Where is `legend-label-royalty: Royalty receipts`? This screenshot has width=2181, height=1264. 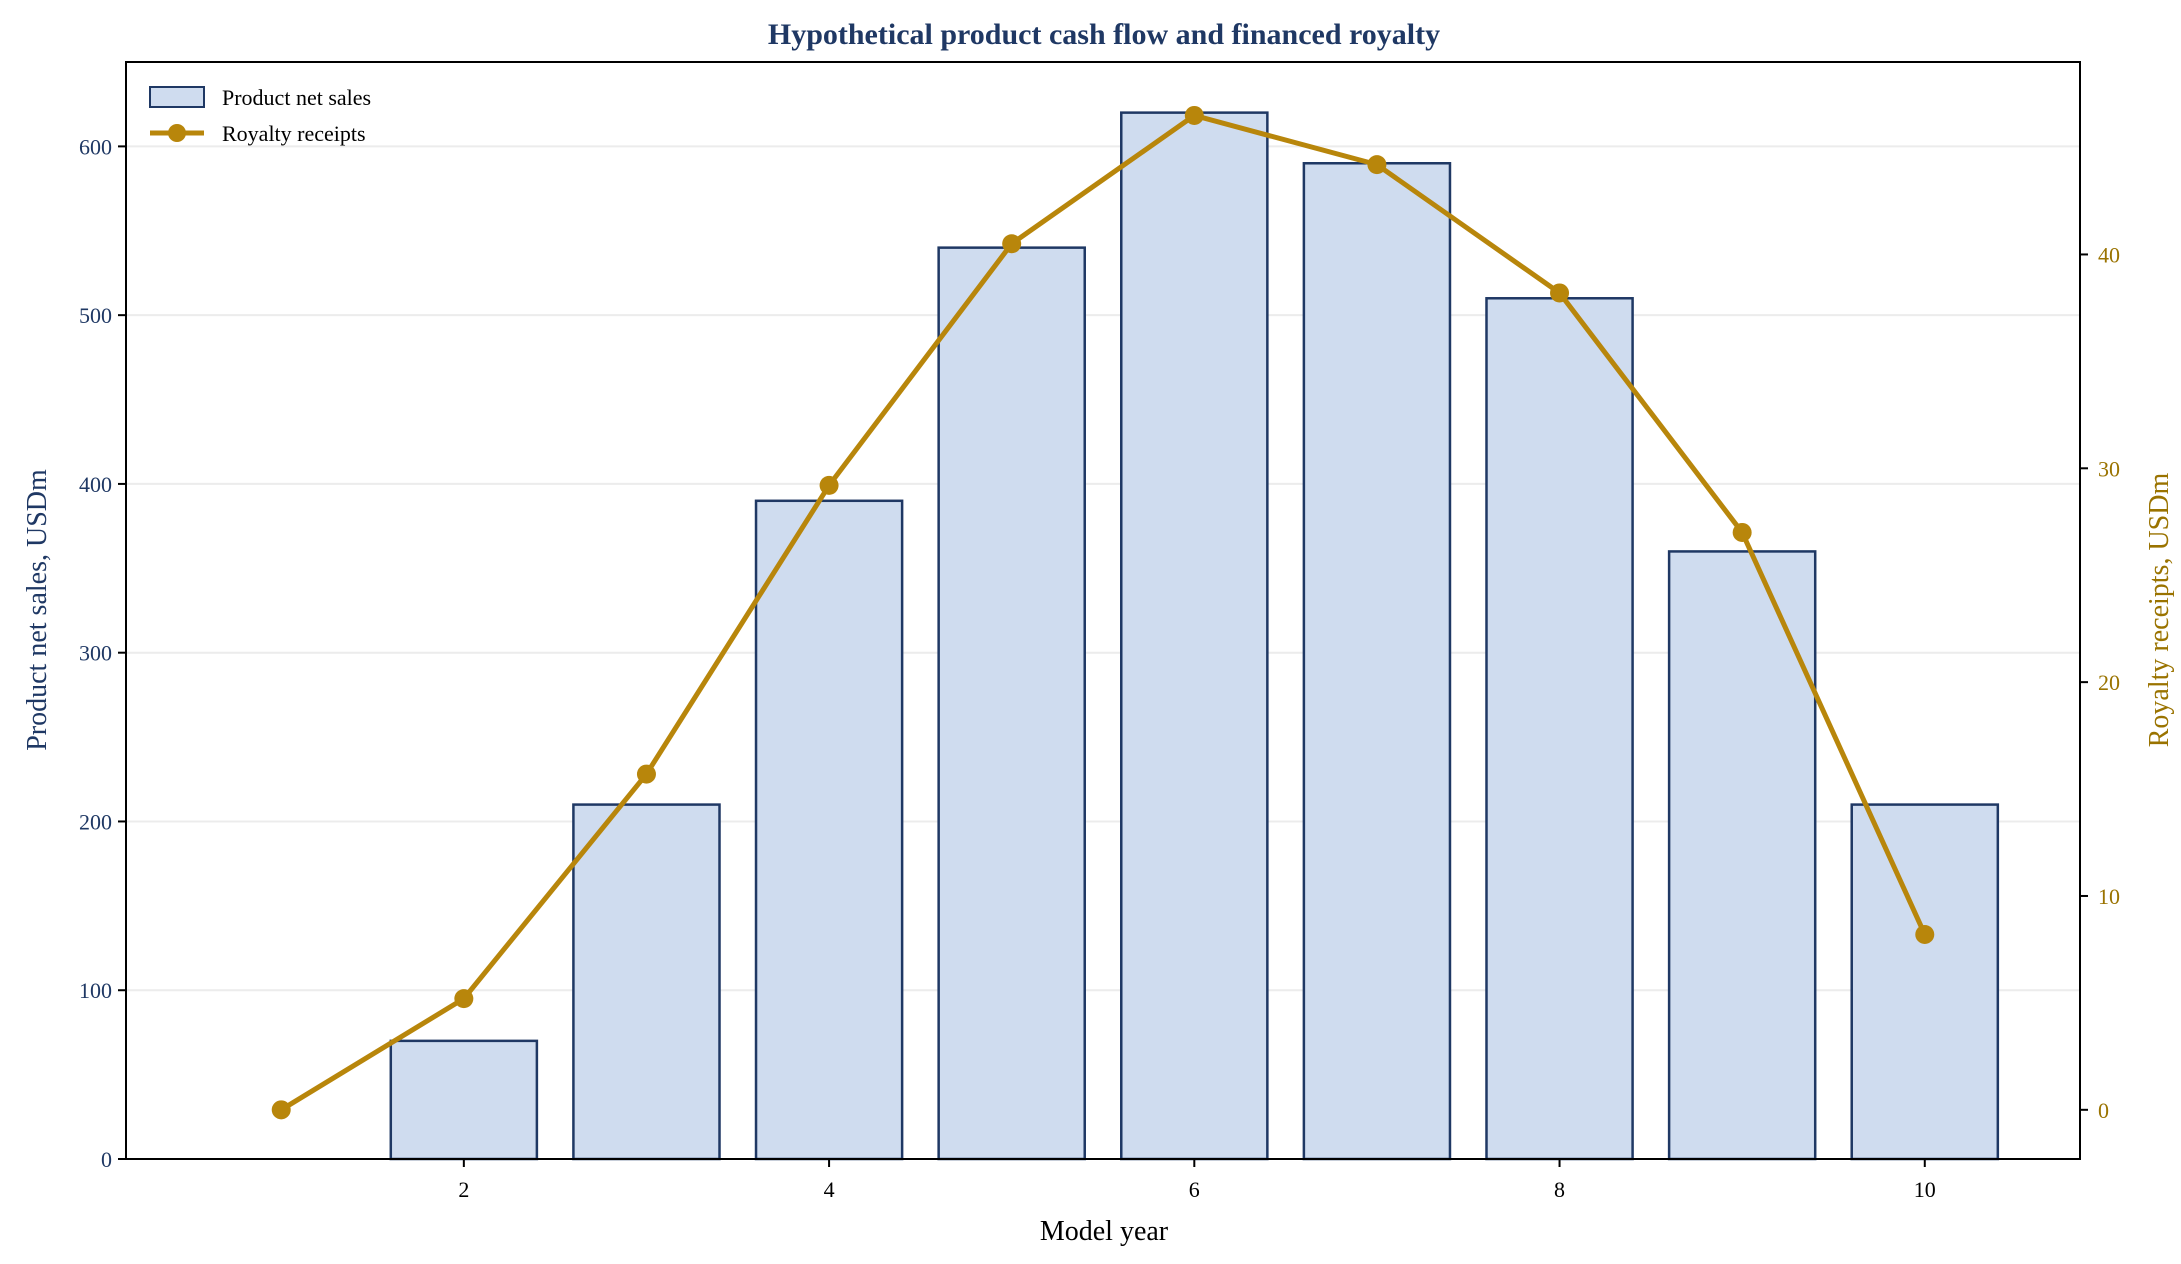 legend-label-royalty: Royalty receipts is located at coordinates (294, 133).